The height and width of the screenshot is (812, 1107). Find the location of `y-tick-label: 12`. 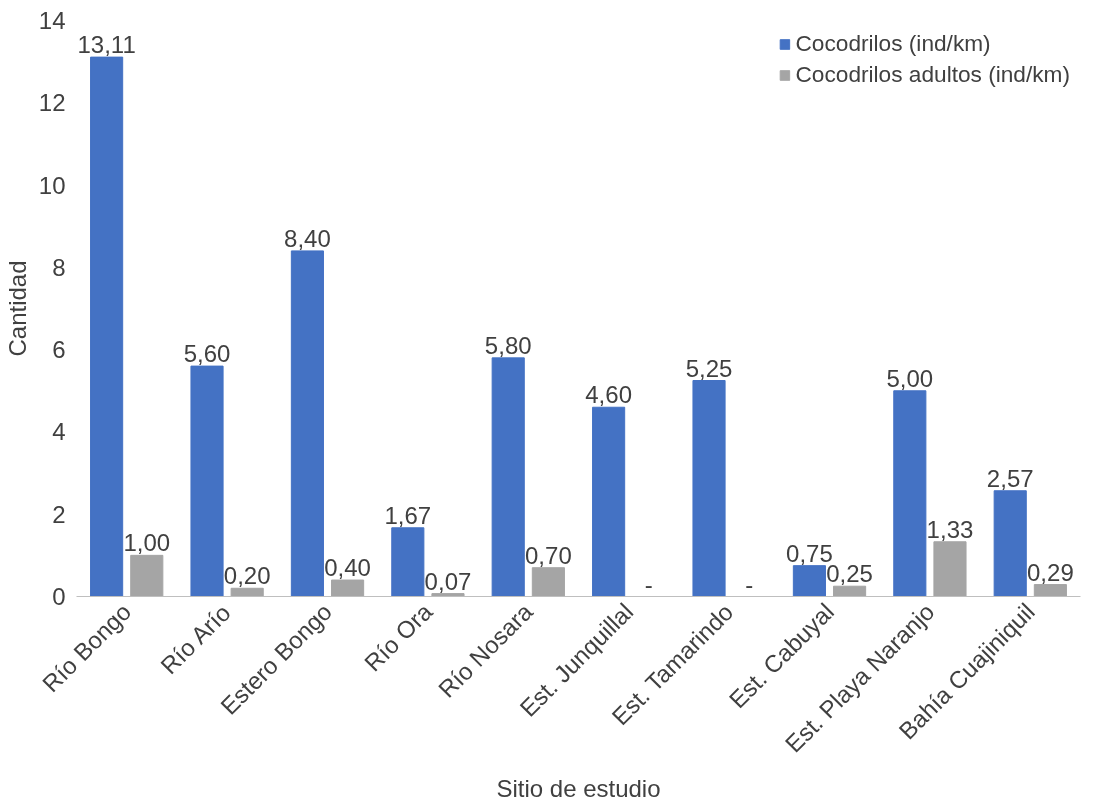

y-tick-label: 12 is located at coordinates (52, 103).